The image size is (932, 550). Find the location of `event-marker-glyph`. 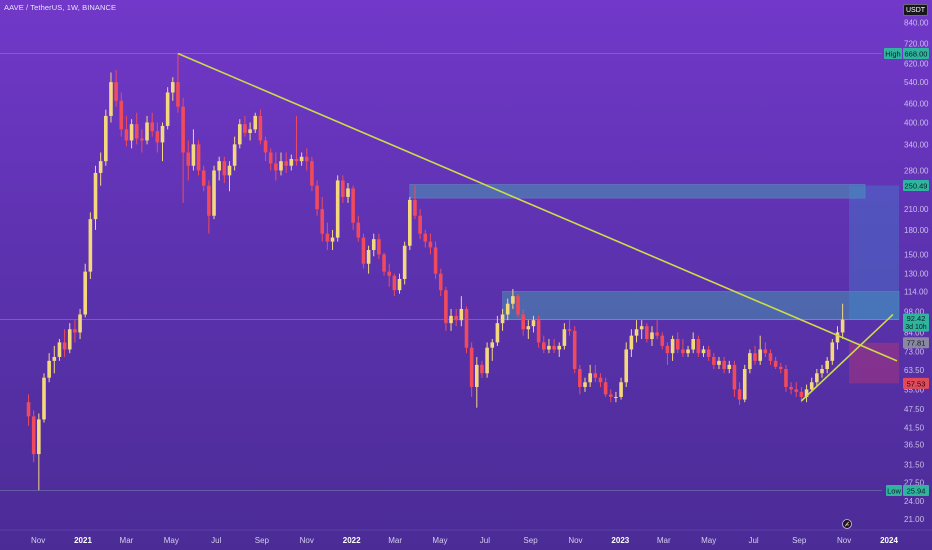

event-marker-glyph is located at coordinates (847, 524).